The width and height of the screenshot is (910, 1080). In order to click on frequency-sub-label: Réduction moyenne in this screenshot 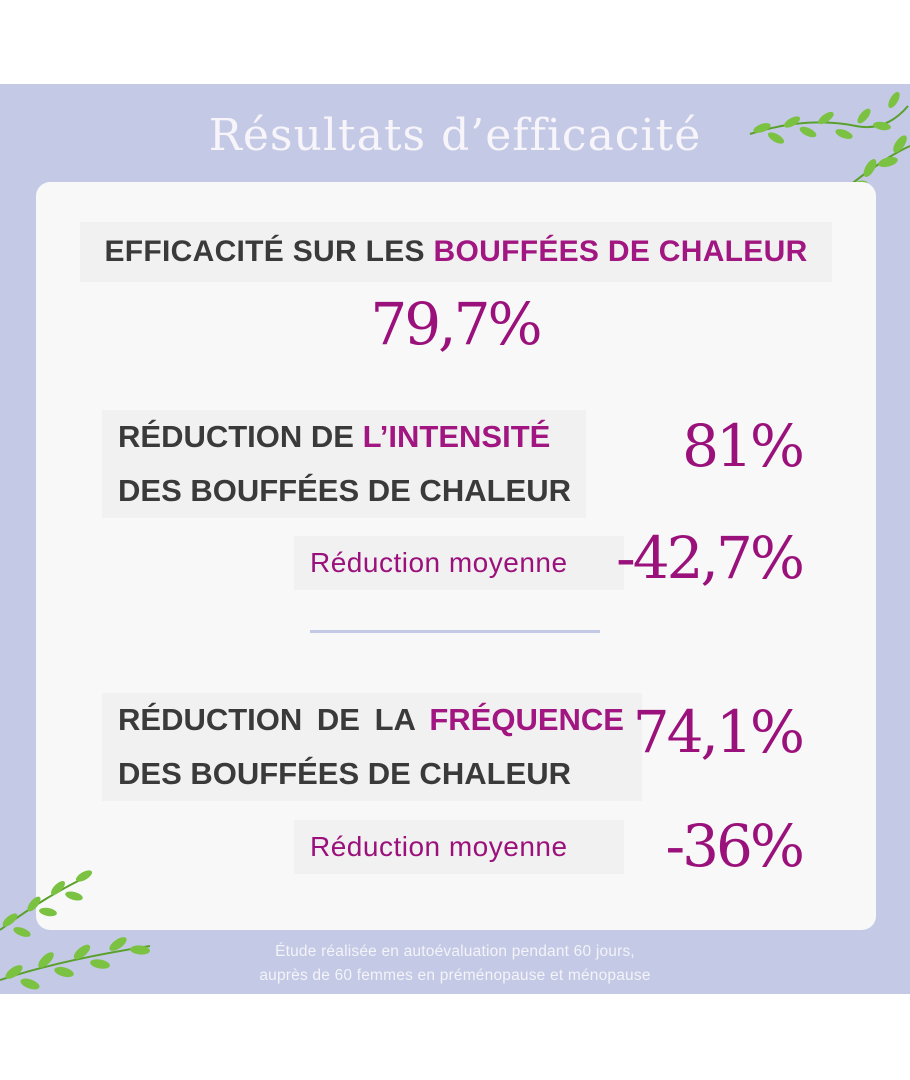, I will do `click(459, 847)`.